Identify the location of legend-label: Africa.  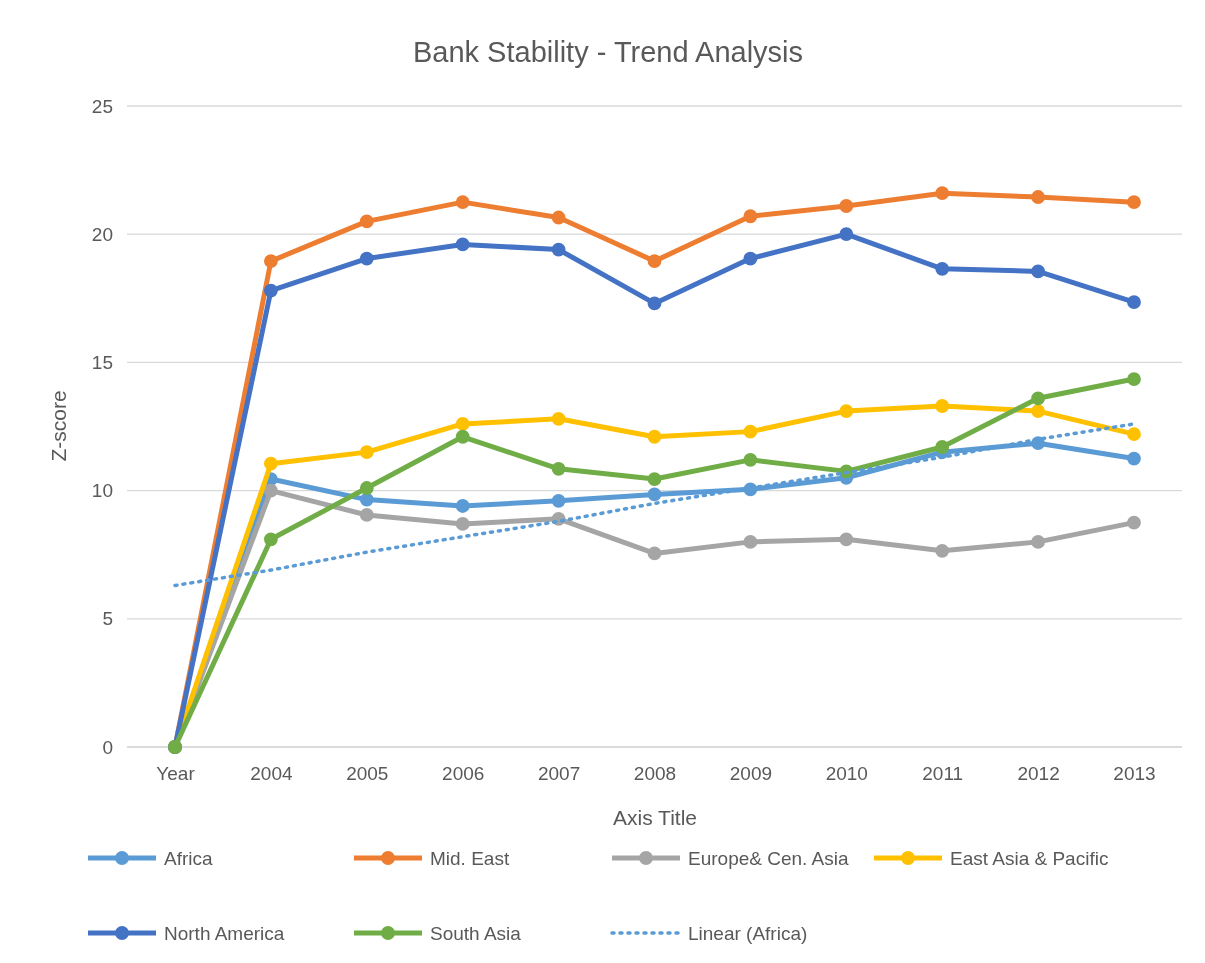
(188, 858).